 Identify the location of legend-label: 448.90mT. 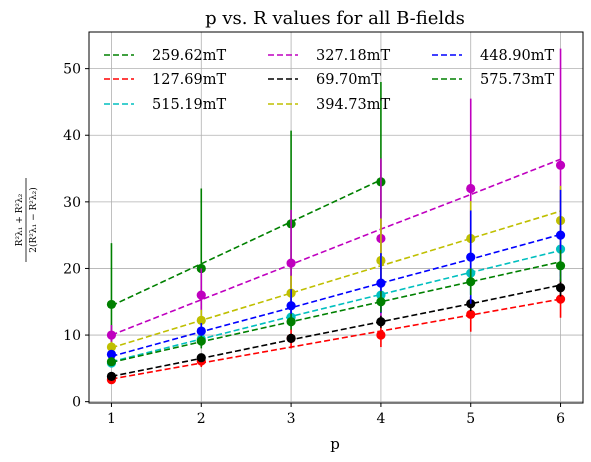
(517, 56).